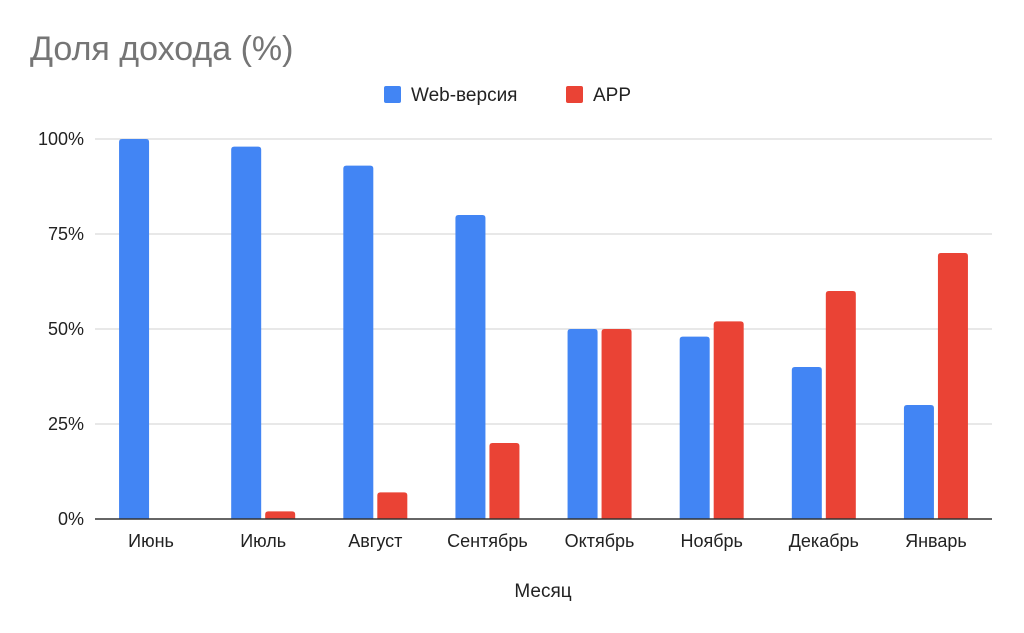 Image resolution: width=1024 pixels, height=633 pixels. Describe the element at coordinates (711, 541) in the screenshot. I see `x-tick-label: Ноябрь` at that location.